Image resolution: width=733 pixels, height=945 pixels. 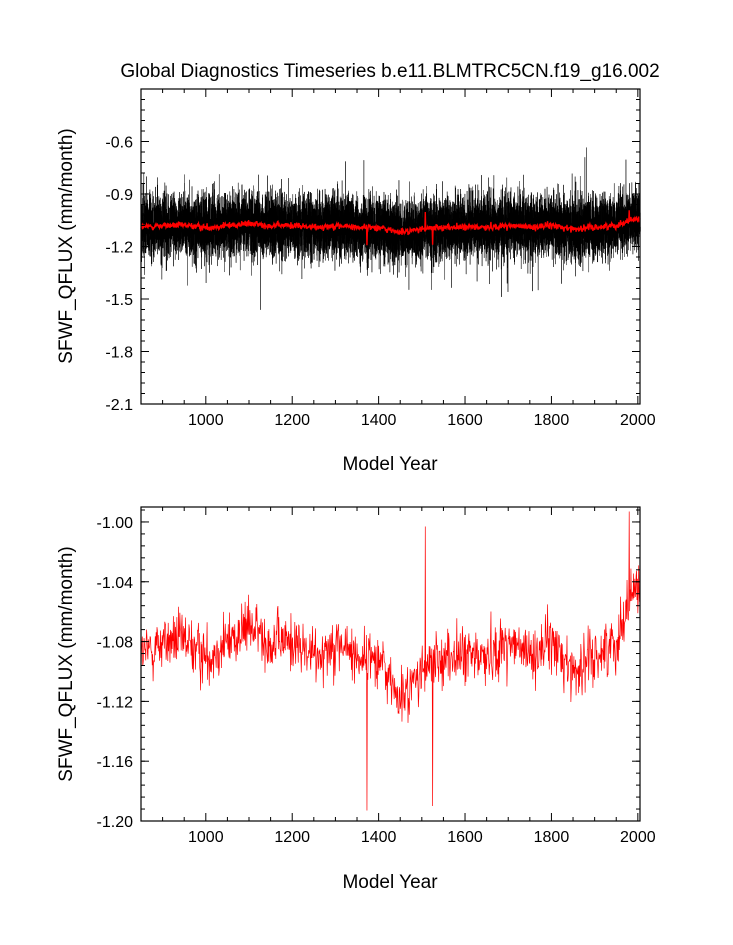 I want to click on annual-mean-series-path, so click(x=390, y=228).